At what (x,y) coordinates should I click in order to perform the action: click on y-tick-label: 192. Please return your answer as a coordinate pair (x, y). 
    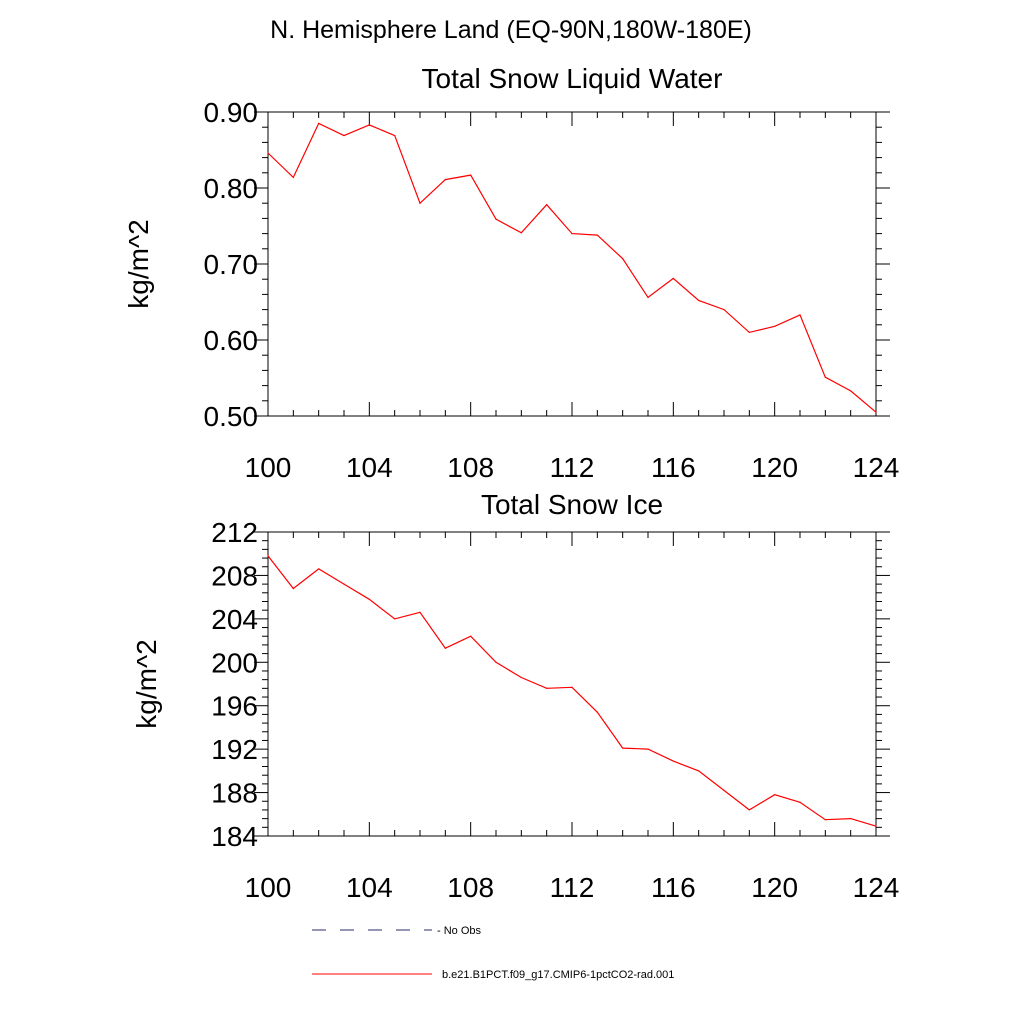
    Looking at the image, I should click on (234, 749).